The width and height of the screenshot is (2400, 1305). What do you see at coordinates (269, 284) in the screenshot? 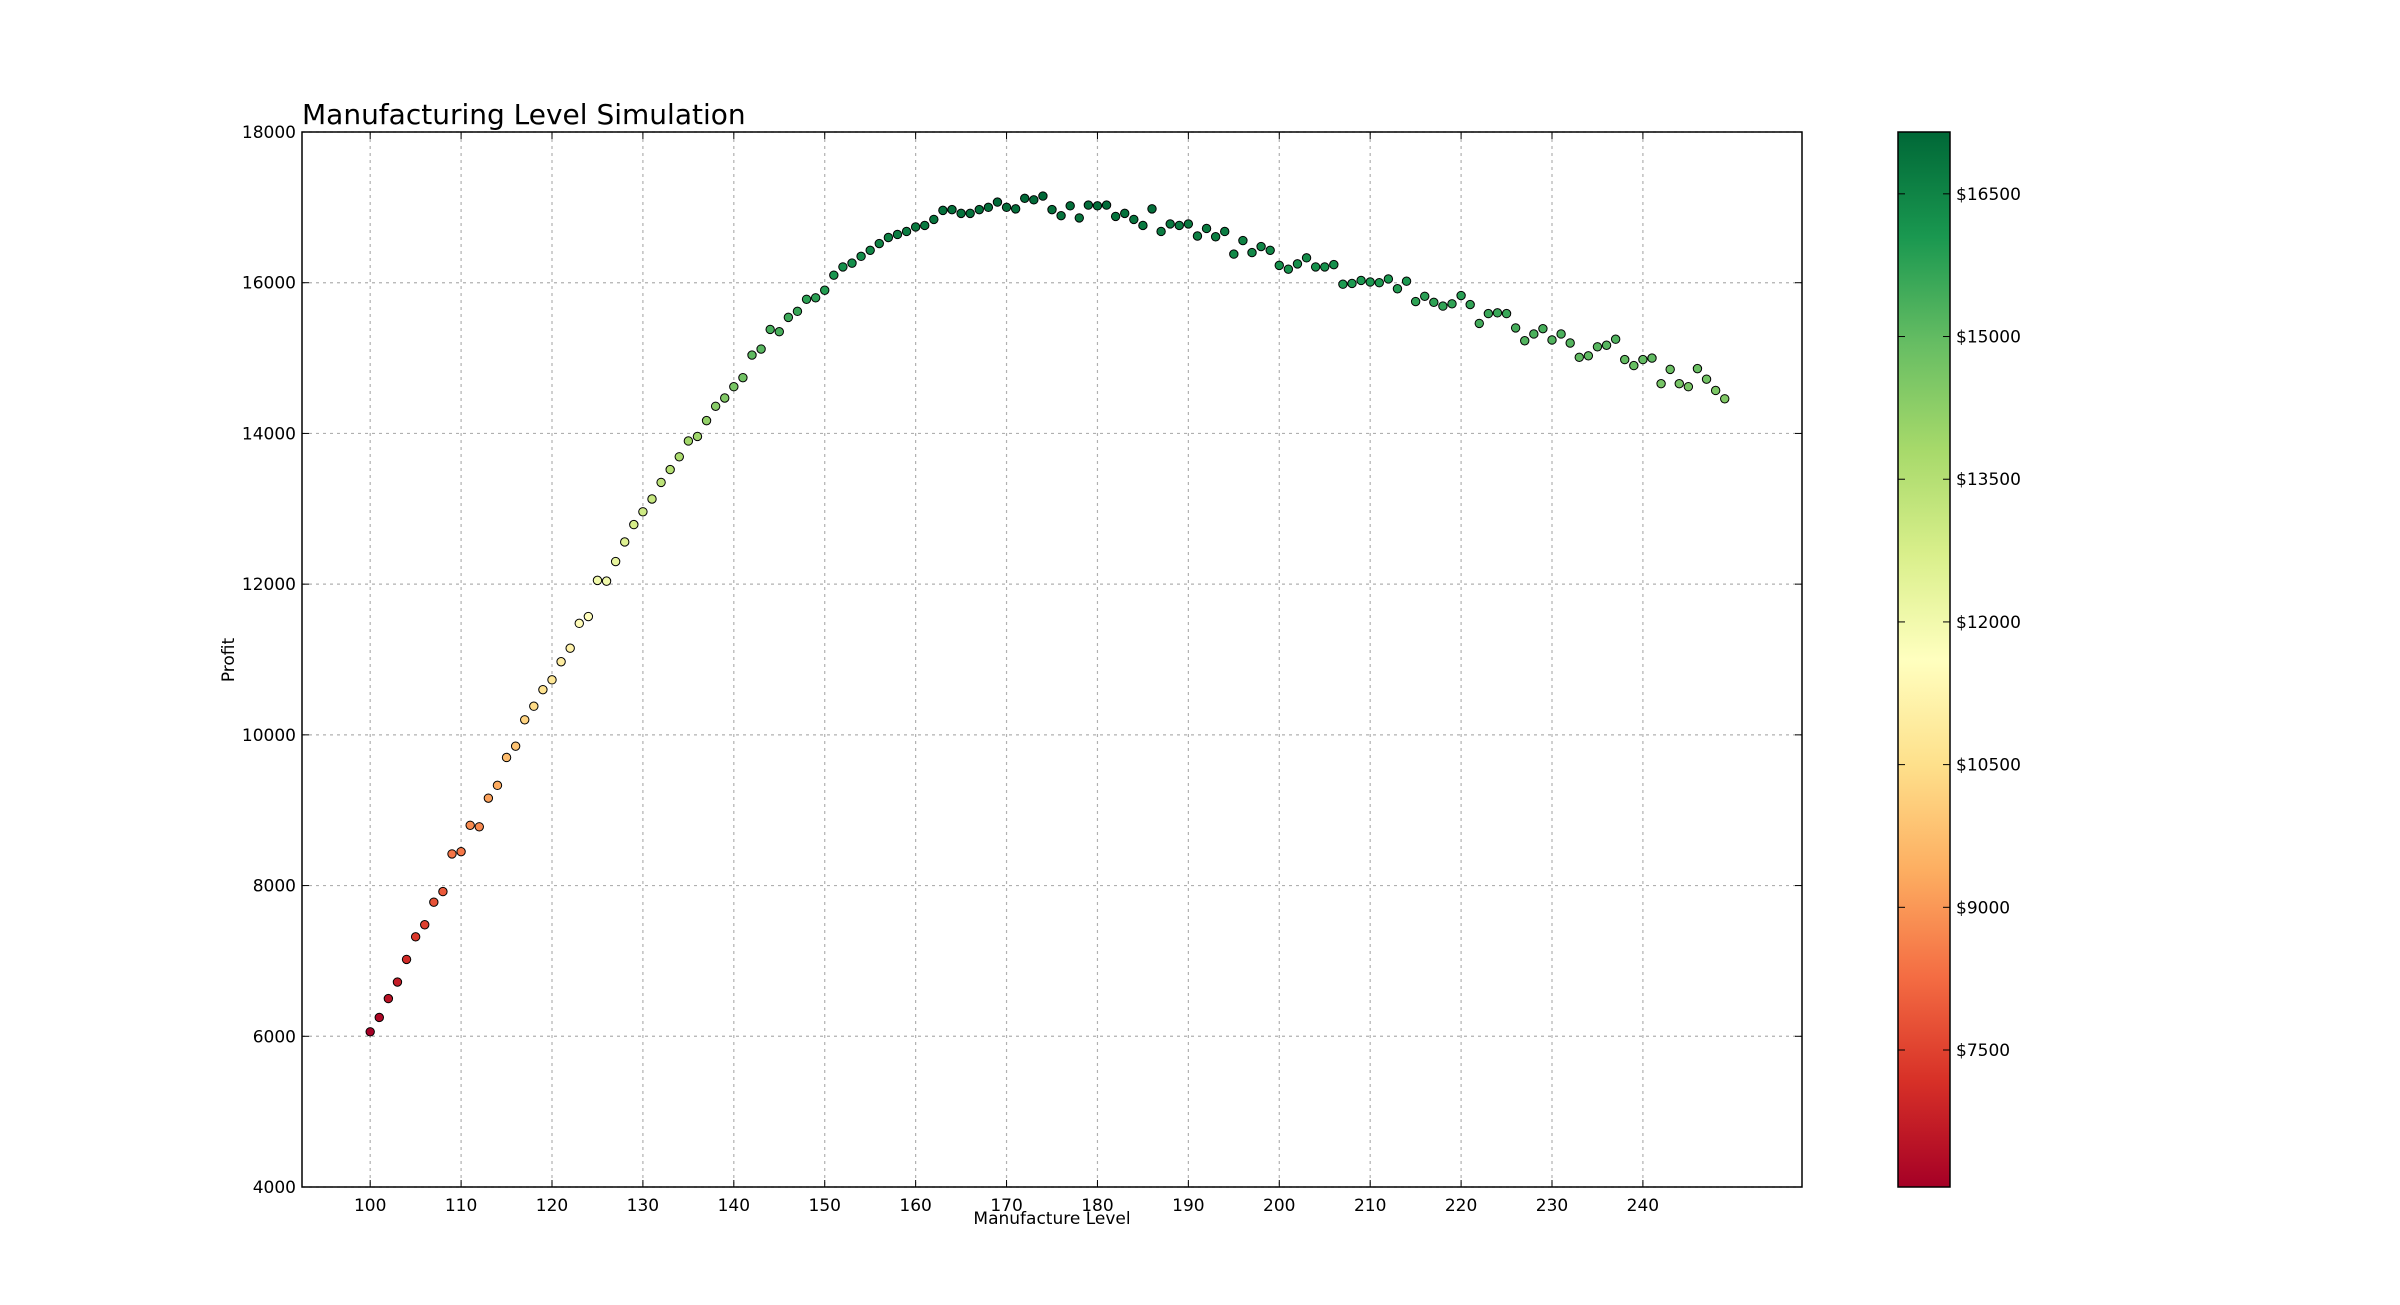
I see `y-tick-label: 16000` at bounding box center [269, 284].